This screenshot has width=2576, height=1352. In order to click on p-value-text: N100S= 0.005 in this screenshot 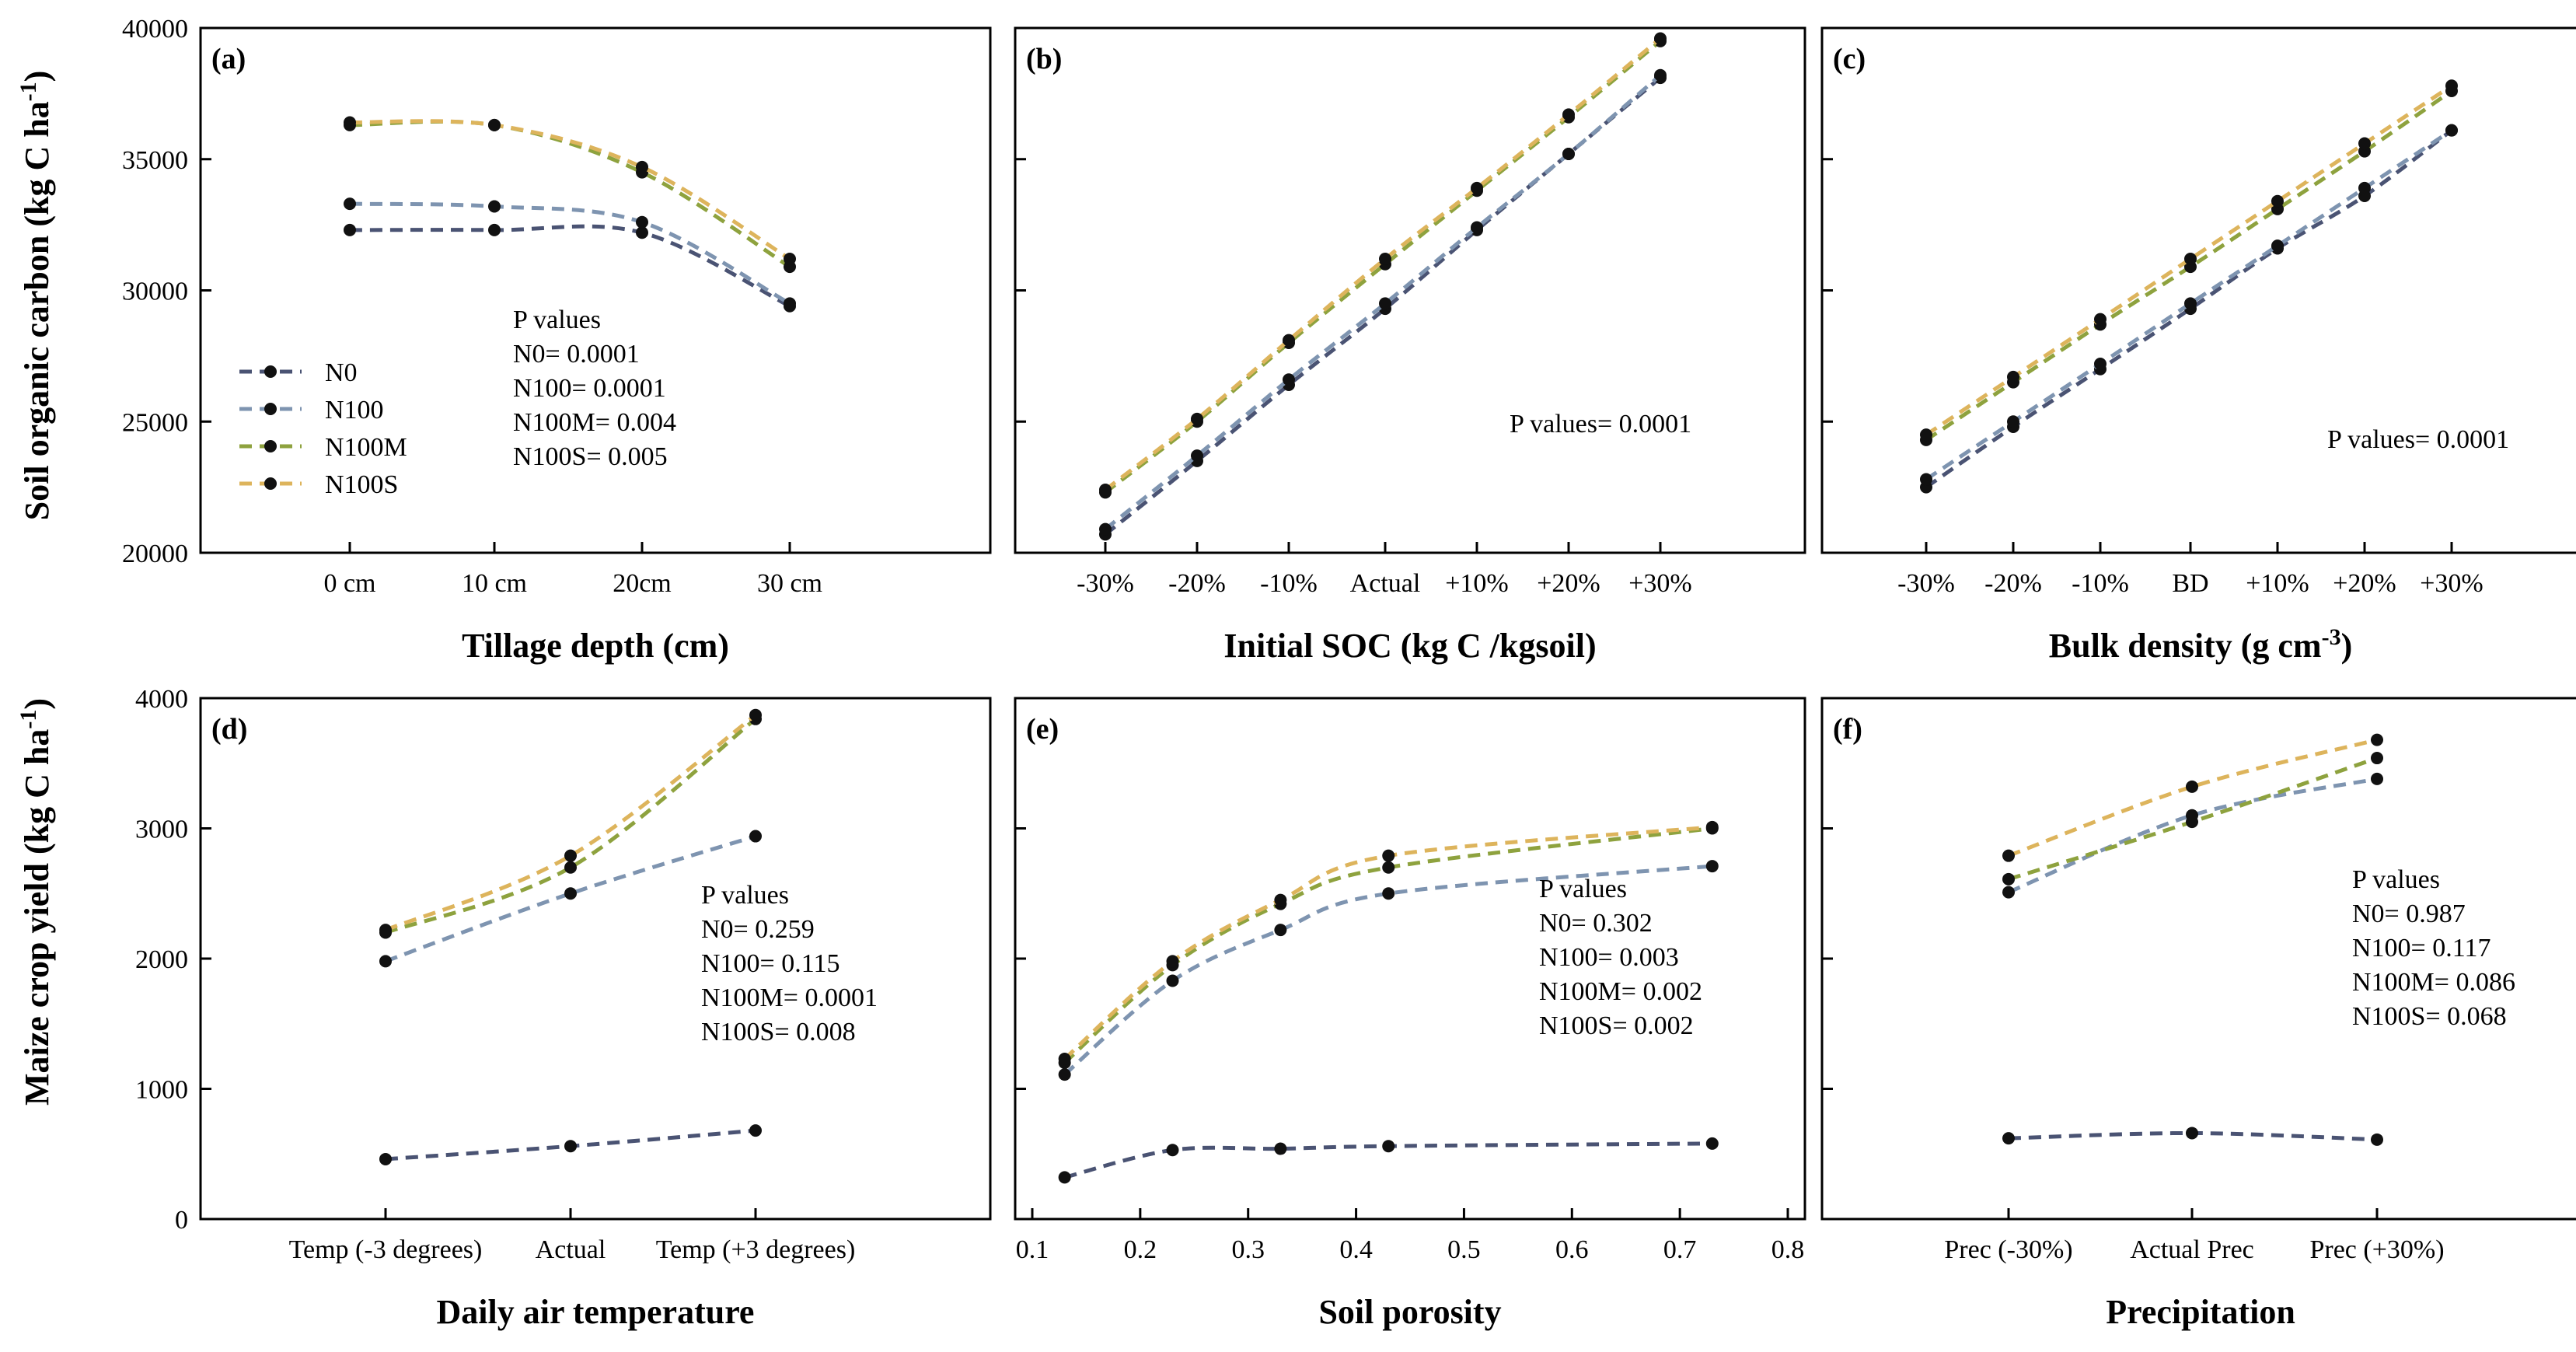, I will do `click(590, 457)`.